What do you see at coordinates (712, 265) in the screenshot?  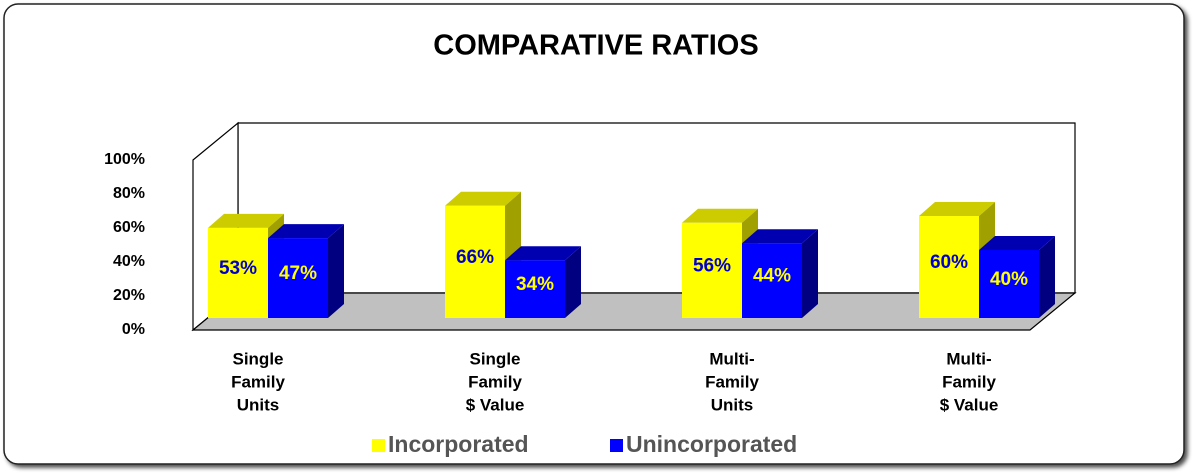 I see `data-label: 56%` at bounding box center [712, 265].